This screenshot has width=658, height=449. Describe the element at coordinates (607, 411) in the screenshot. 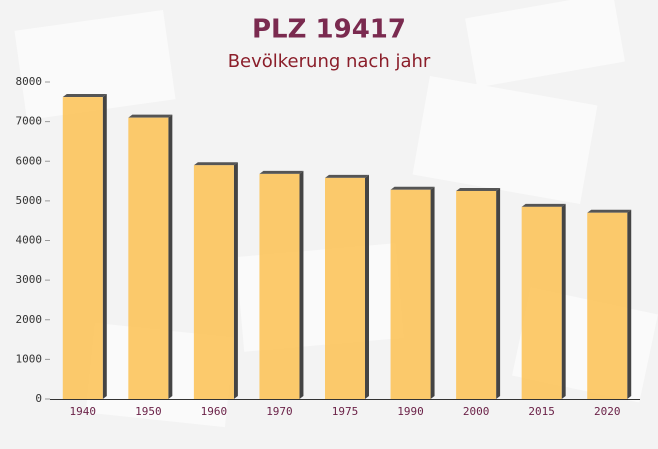

I see `x-tick-label: 2020` at that location.